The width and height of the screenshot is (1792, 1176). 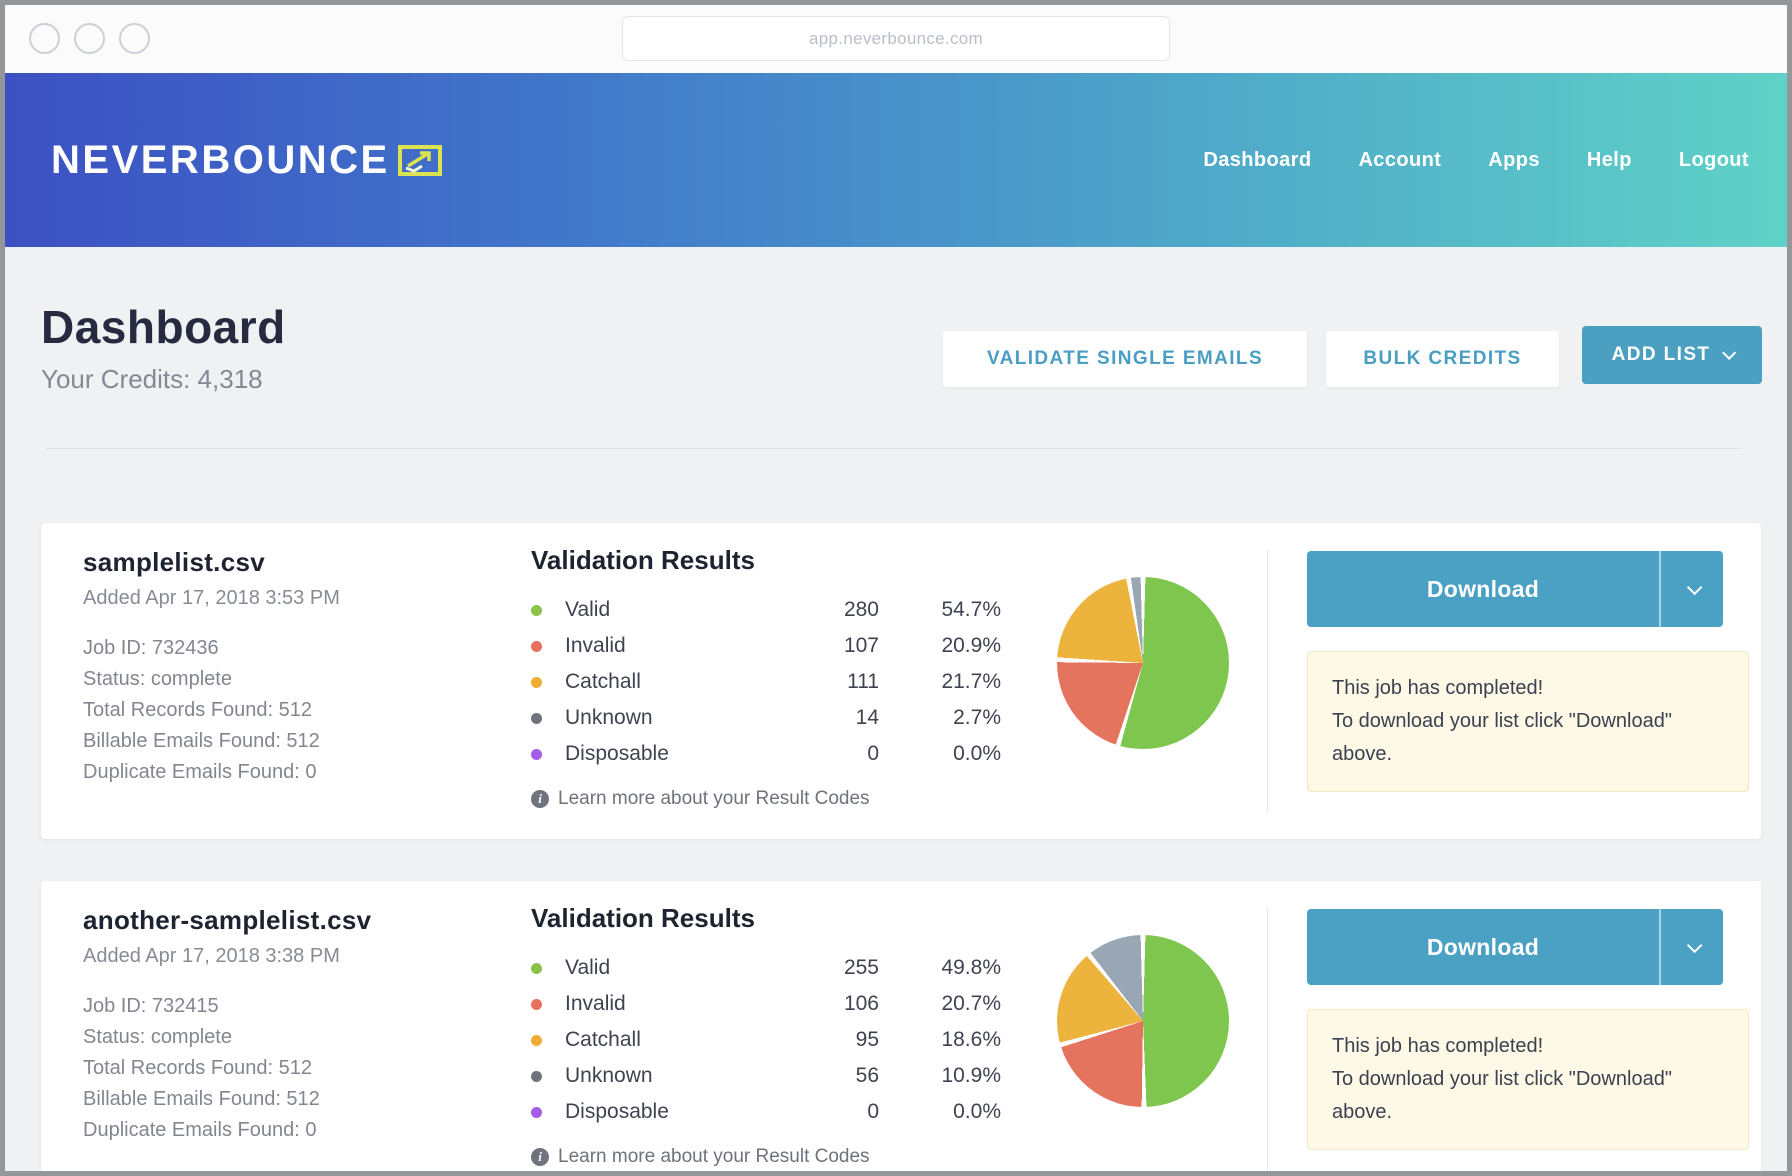 What do you see at coordinates (1125, 359) in the screenshot?
I see `validate-single-emails-button: VALIDATE SINGLE EMAILS` at bounding box center [1125, 359].